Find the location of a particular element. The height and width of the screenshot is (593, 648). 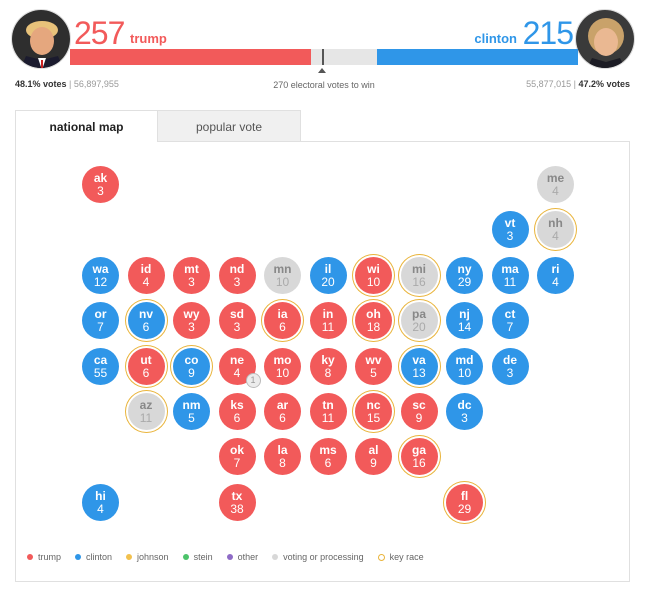

state-electoral-votes: 13 is located at coordinates (419, 372).